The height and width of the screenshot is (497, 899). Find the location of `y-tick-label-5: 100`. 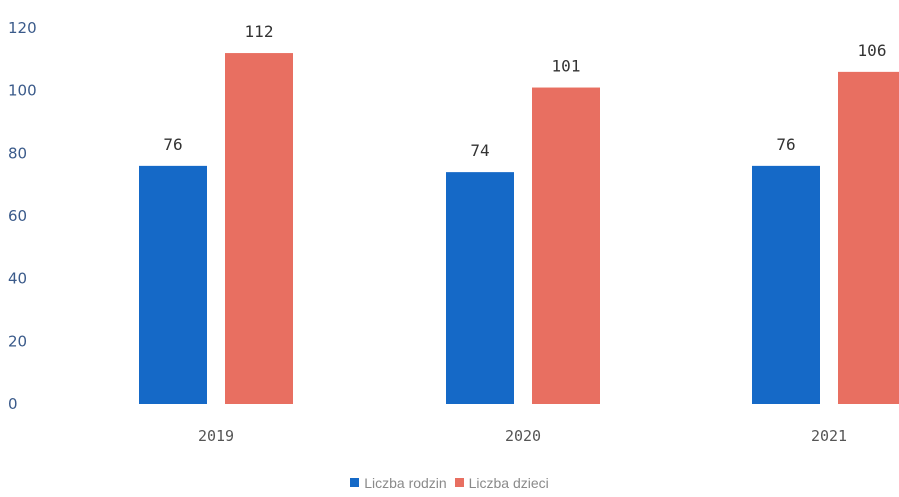

y-tick-label-5: 100 is located at coordinates (22, 91).